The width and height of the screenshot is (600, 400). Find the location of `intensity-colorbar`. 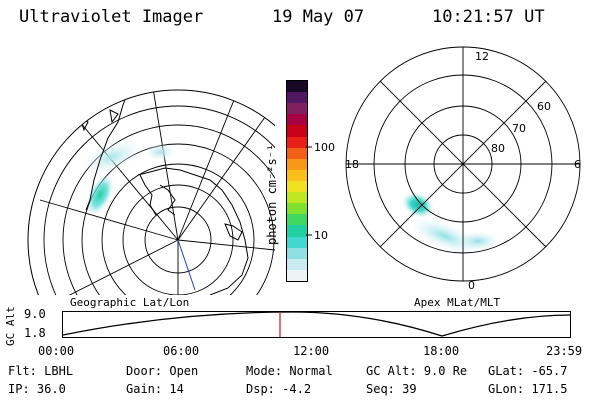

intensity-colorbar is located at coordinates (297, 181).